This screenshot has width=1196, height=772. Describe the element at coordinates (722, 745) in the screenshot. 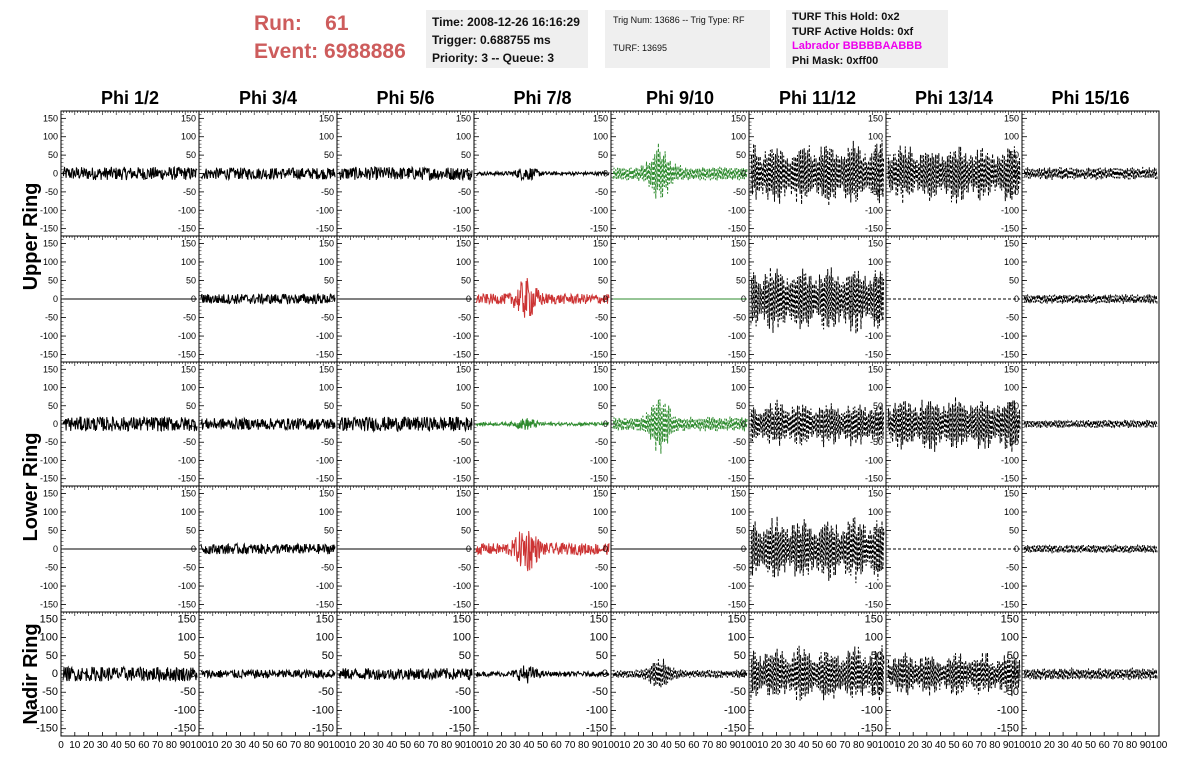

I see `x-tick-label: 80` at that location.